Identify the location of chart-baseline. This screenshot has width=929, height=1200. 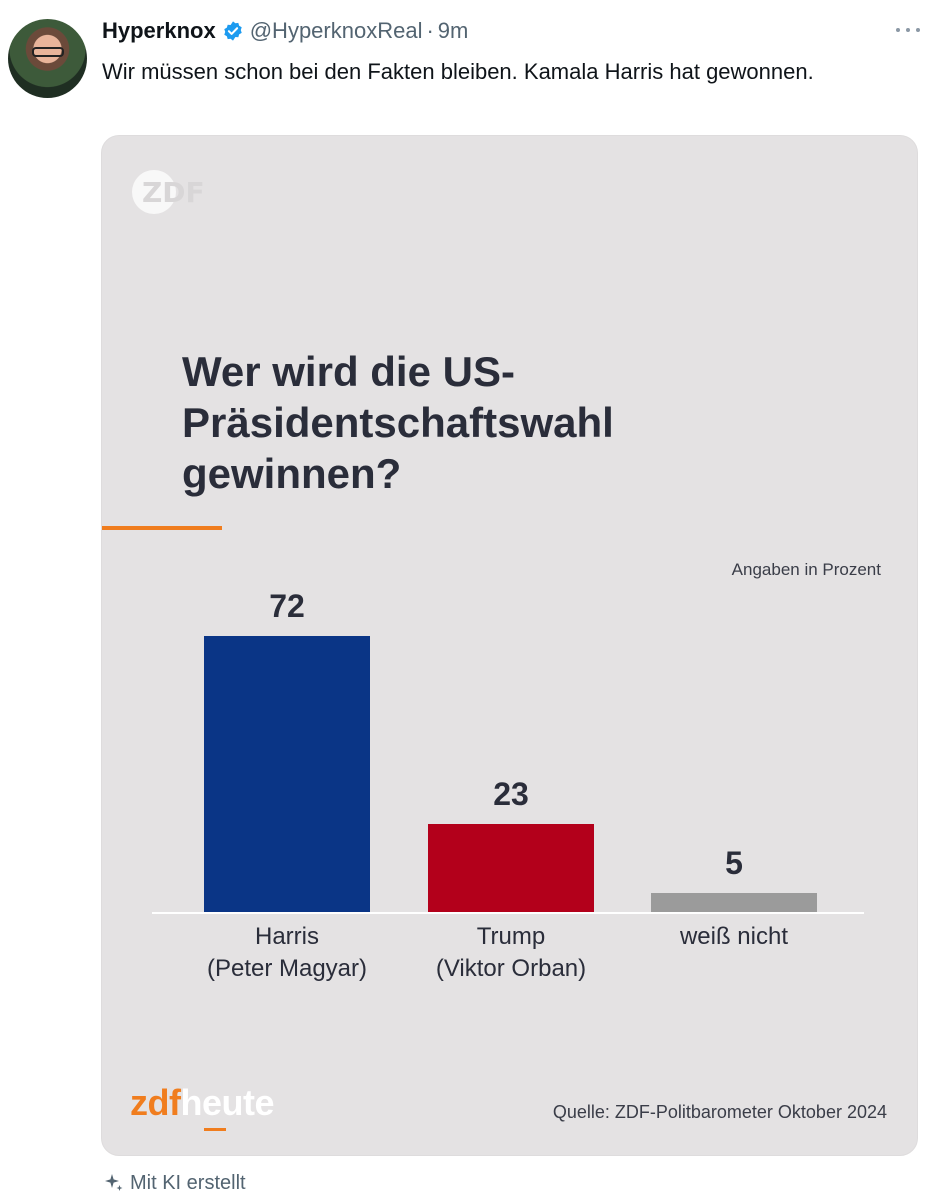
(508, 913).